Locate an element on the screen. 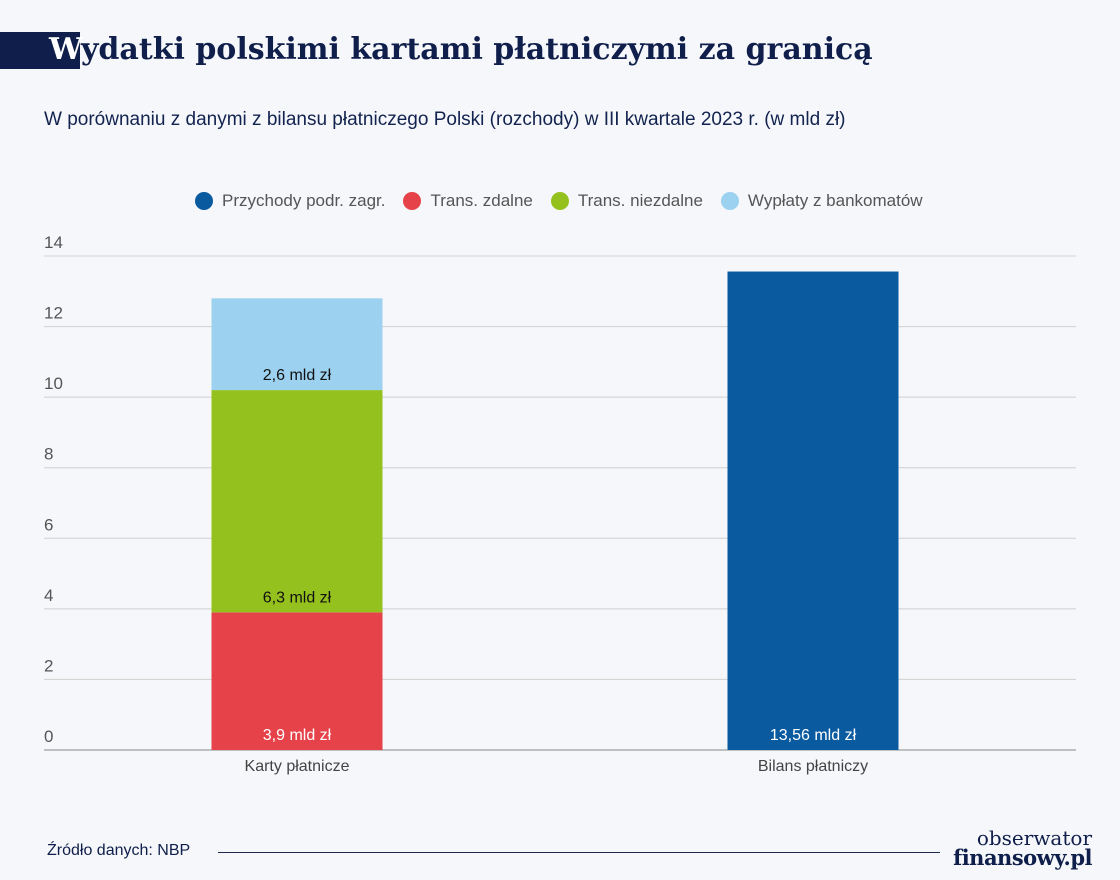  y-tick-label: 4 is located at coordinates (48, 595).